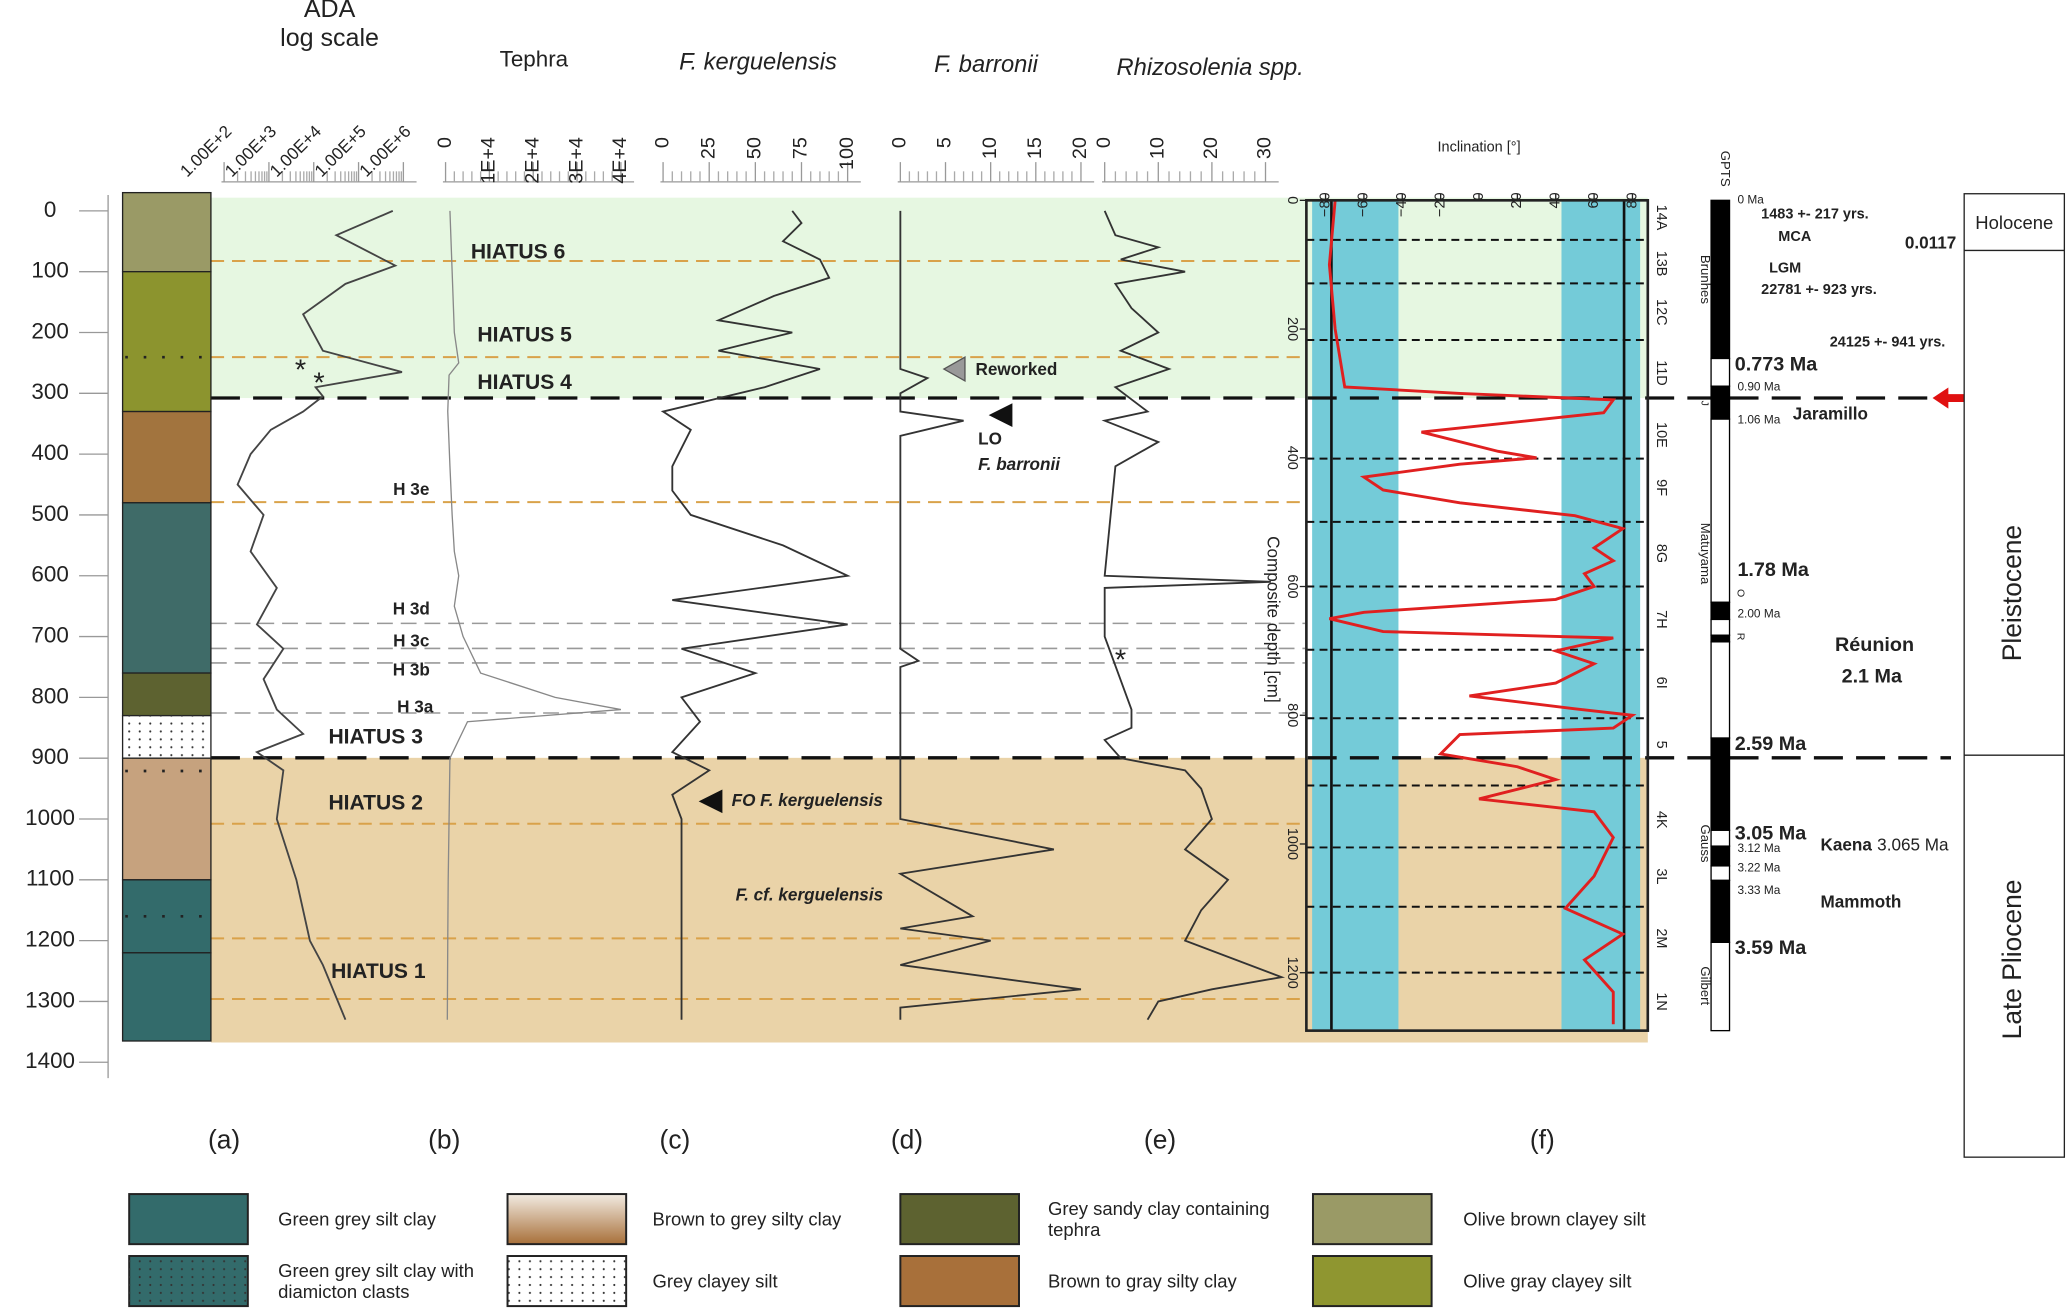 The image size is (2067, 1314). What do you see at coordinates (518, 252) in the screenshot?
I see `hiatus-label: HIATUS 6` at bounding box center [518, 252].